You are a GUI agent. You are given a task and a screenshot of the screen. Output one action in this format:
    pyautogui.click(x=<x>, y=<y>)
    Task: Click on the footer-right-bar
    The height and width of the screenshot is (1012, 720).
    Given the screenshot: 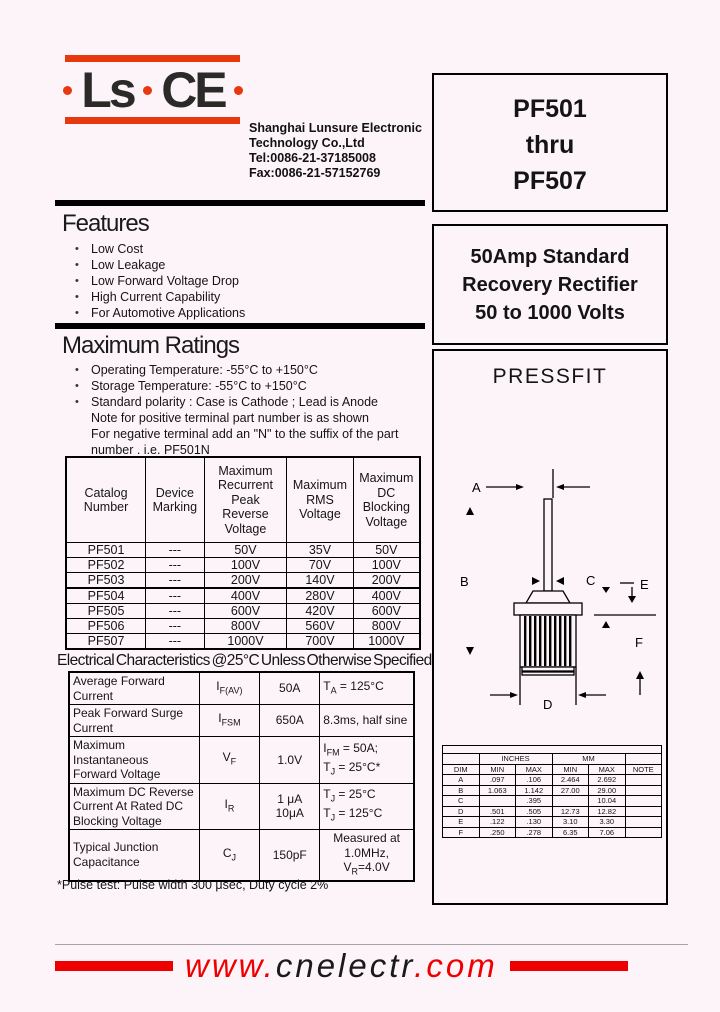 What is the action you would take?
    pyautogui.click(x=568, y=966)
    